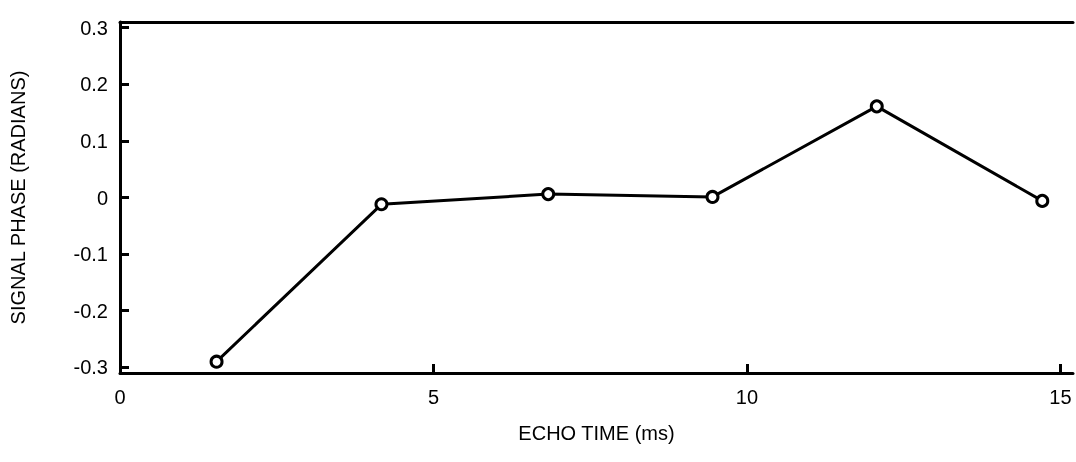 The image size is (1076, 462). What do you see at coordinates (90, 367) in the screenshot?
I see `y-tick-label: -0.3` at bounding box center [90, 367].